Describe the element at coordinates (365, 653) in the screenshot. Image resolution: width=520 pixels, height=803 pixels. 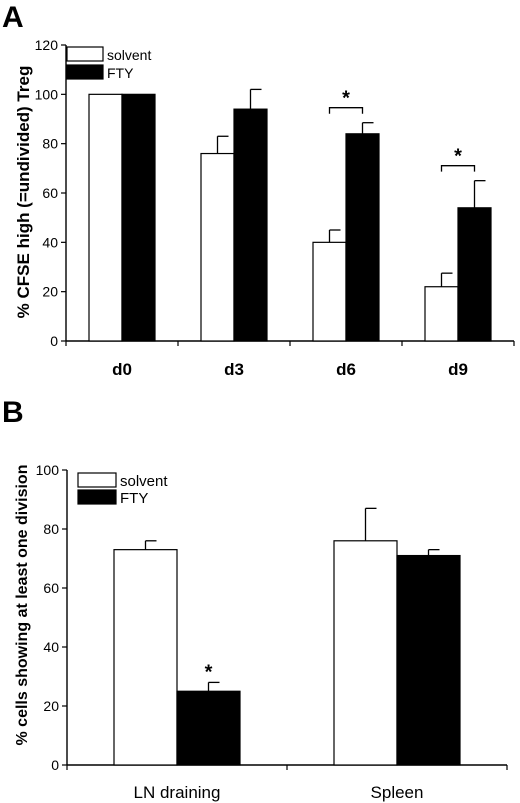
I see `bar-b-solvent-spleen` at that location.